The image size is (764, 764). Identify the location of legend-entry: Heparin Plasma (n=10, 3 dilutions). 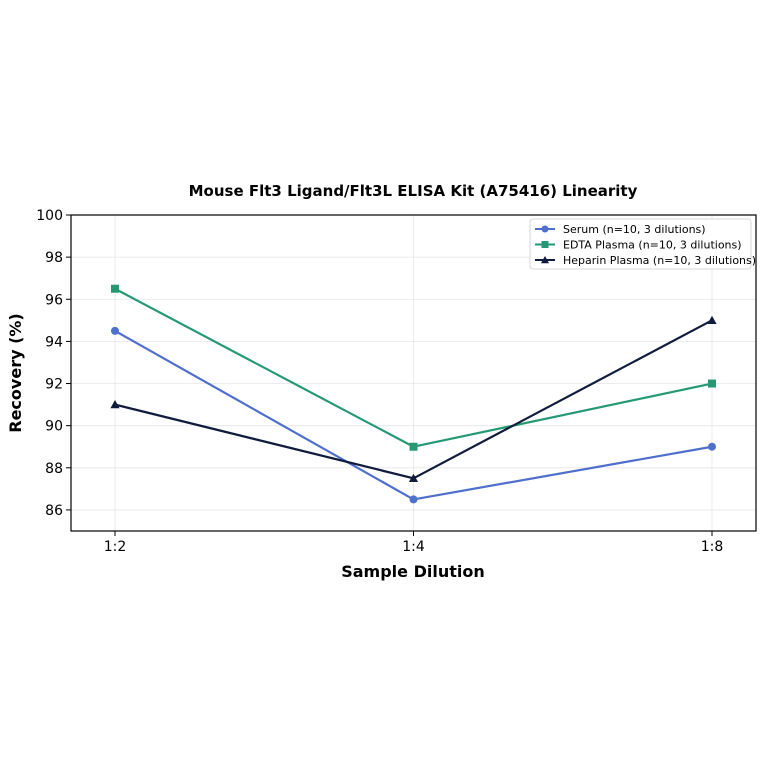
(645, 260).